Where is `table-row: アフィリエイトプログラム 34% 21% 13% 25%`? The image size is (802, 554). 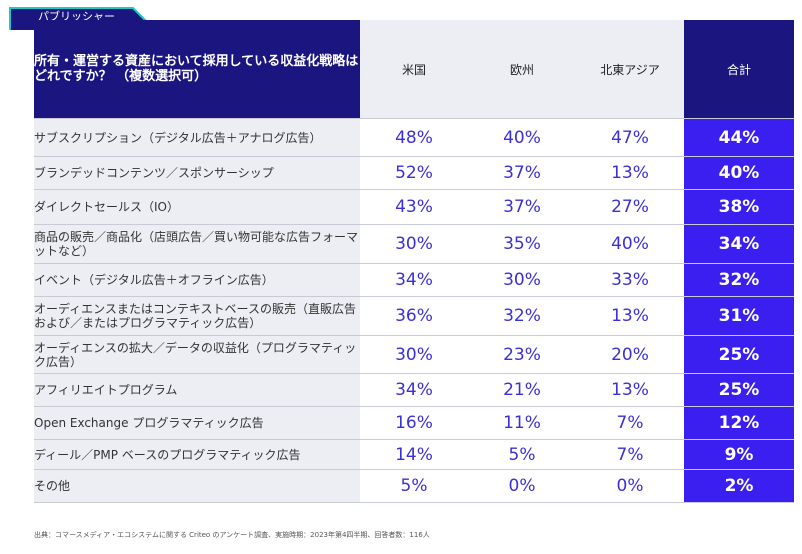 table-row: アフィリエイトプログラム 34% 21% 13% 25% is located at coordinates (414, 390).